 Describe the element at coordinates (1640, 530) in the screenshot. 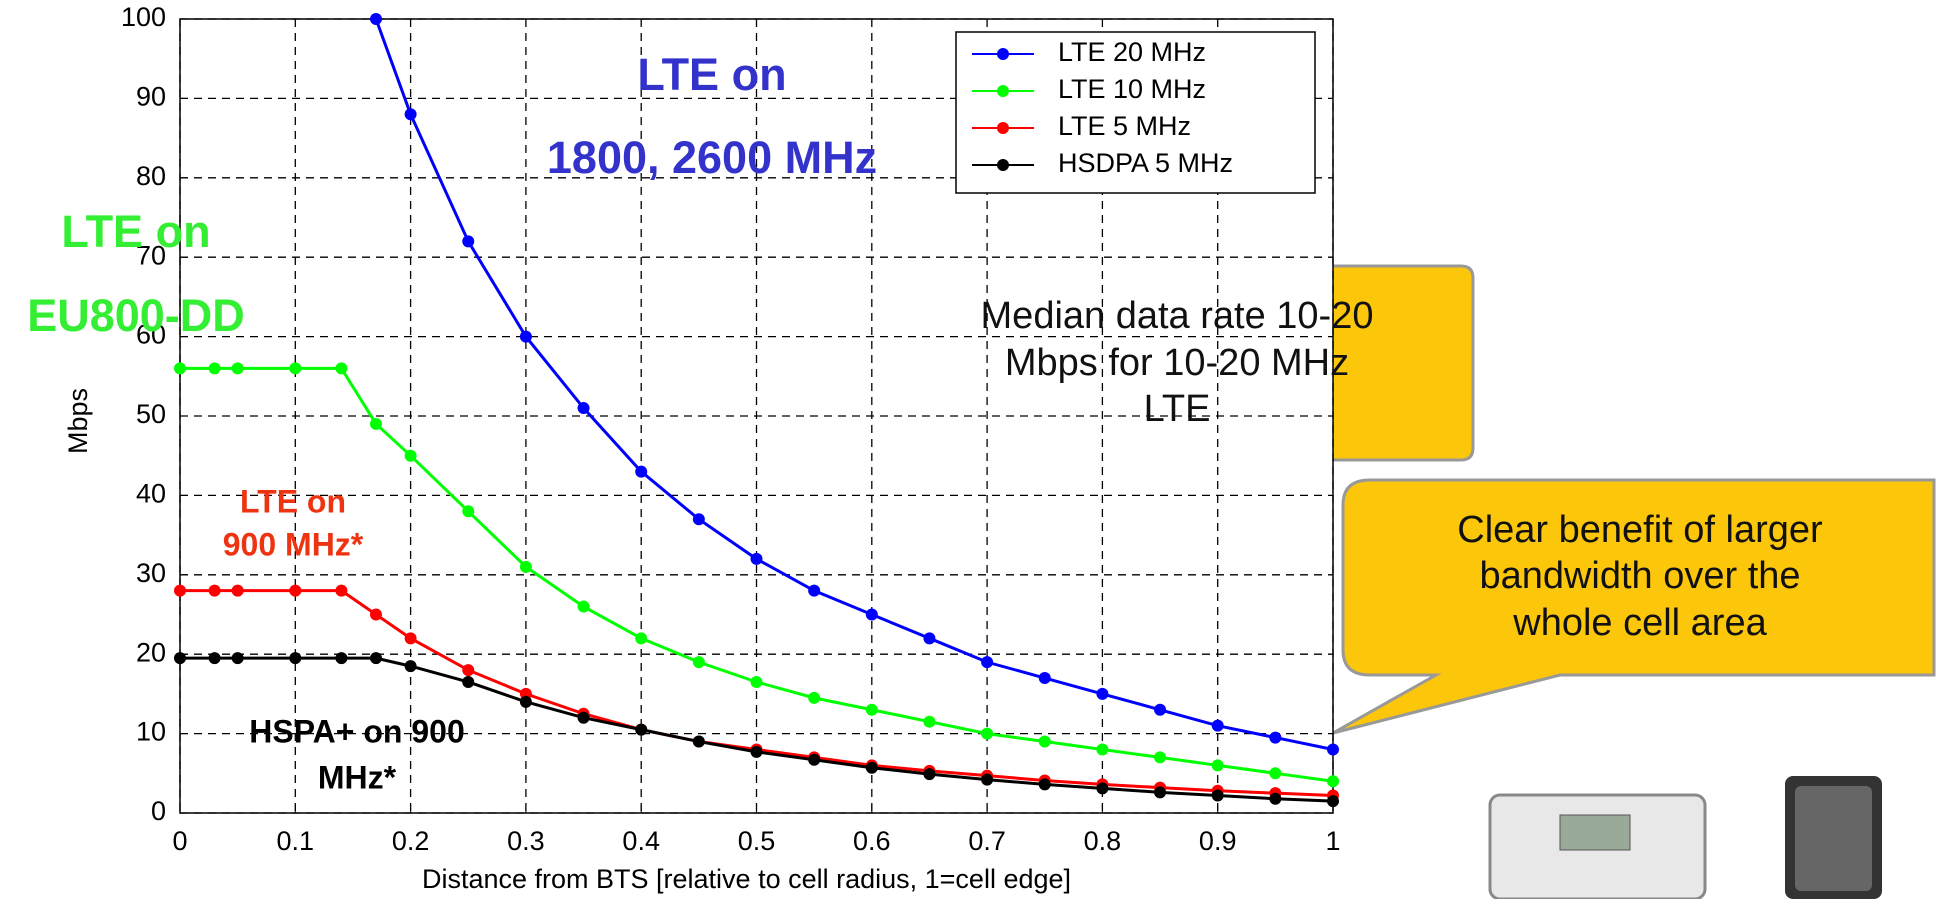

I see `callout-text: Clear benefit of larger` at that location.